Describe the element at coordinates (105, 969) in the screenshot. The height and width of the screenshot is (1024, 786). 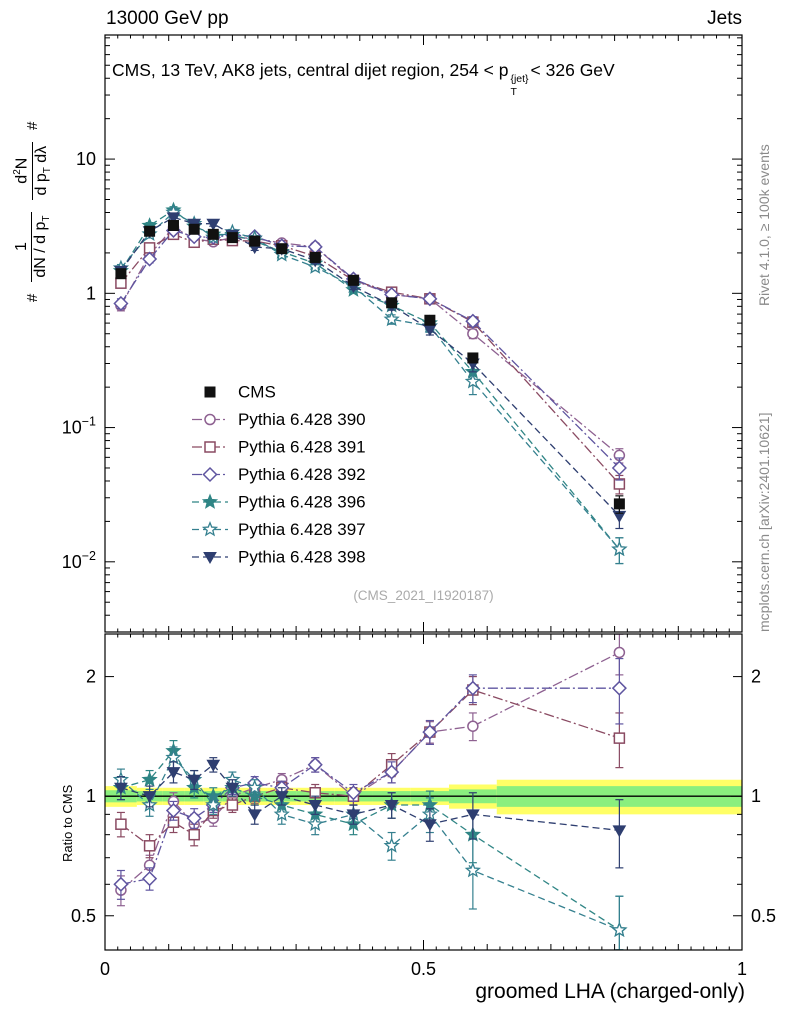
I see `svg-text: 0` at that location.